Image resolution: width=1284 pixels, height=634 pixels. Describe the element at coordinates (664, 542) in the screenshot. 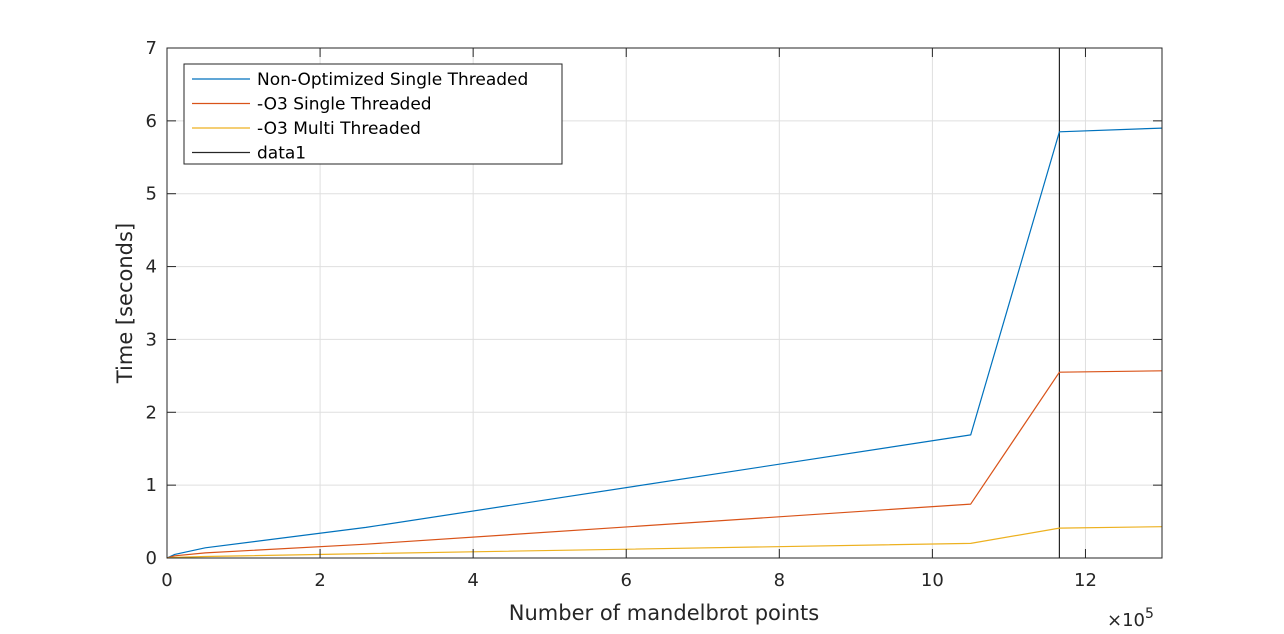

I see `series-line-o3-multi-threaded` at that location.